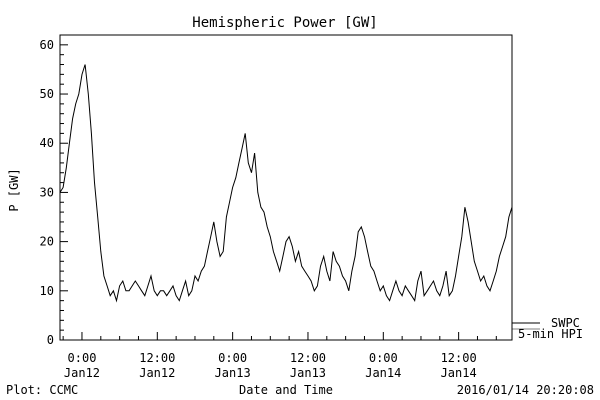  Describe the element at coordinates (47, 192) in the screenshot. I see `y-tick-label: 30` at that location.